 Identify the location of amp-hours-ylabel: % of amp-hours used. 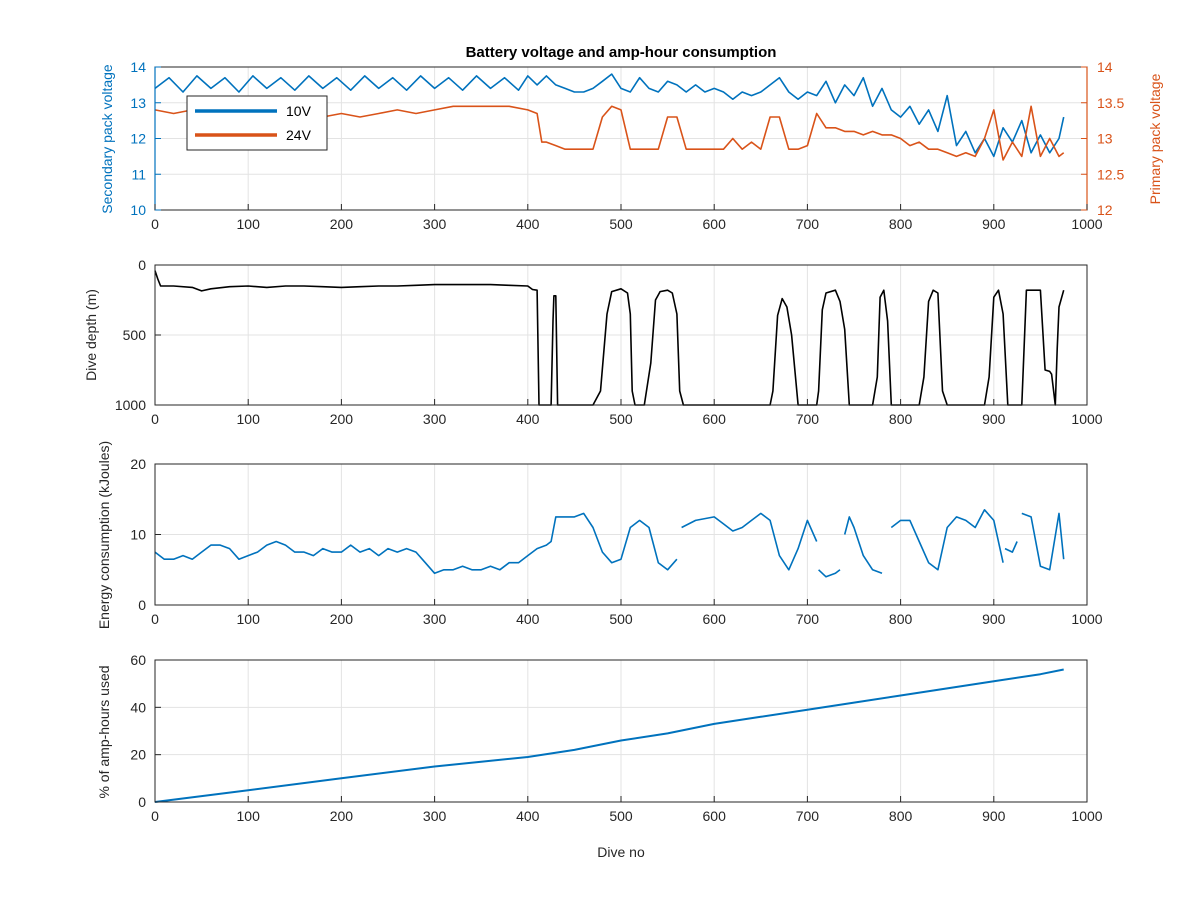
(104, 731).